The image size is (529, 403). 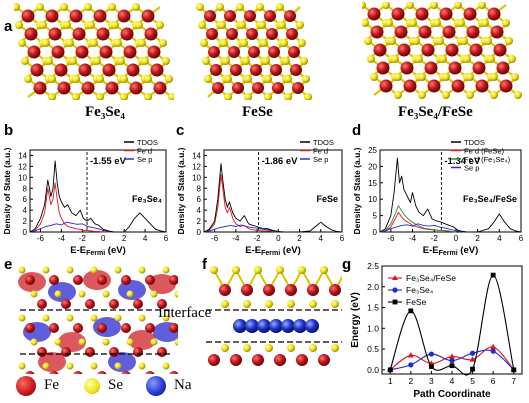 What do you see at coordinates (144, 159) in the screenshot?
I see `legend-label: Se p` at bounding box center [144, 159].